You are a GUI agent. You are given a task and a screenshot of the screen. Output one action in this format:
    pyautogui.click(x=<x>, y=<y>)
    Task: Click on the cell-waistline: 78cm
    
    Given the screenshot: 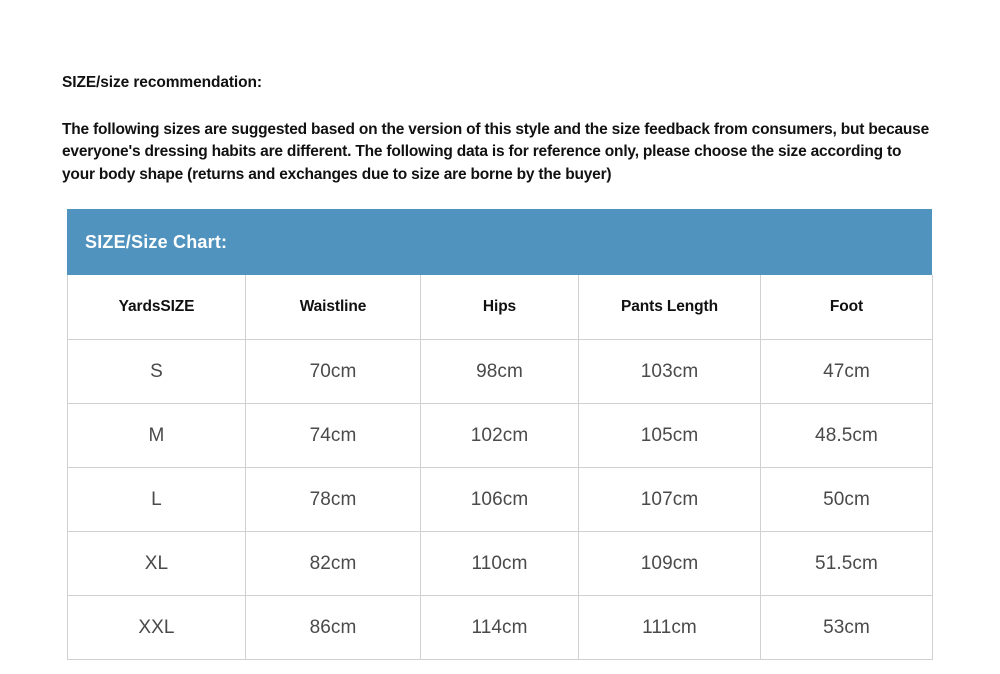 What is the action you would take?
    pyautogui.click(x=333, y=499)
    